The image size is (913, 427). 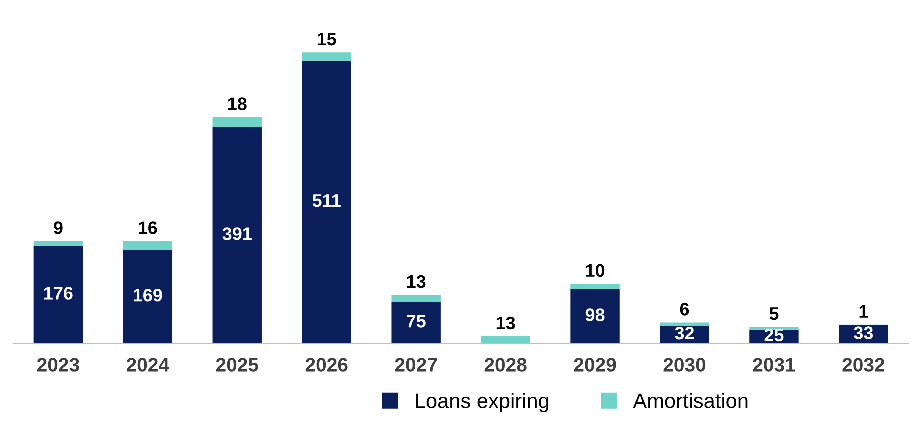 What do you see at coordinates (416, 365) in the screenshot?
I see `x-tick-label: 2027` at bounding box center [416, 365].